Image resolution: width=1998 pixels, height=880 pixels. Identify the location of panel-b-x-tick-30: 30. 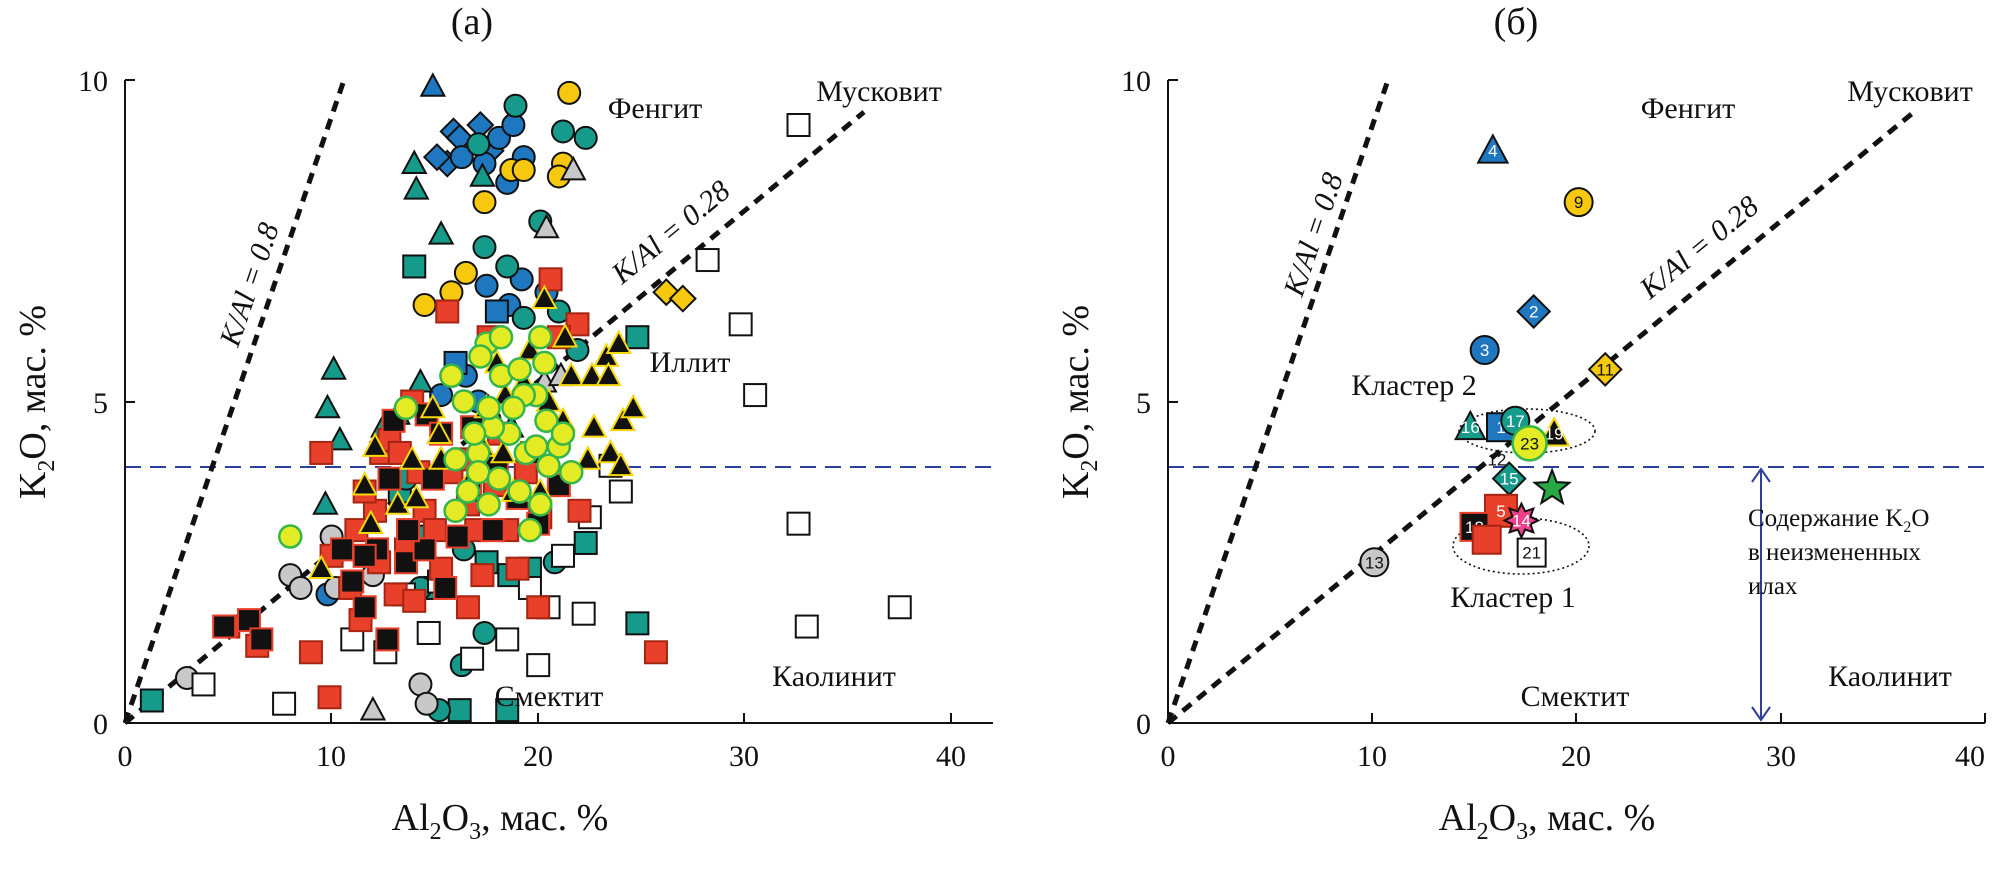
(1781, 756).